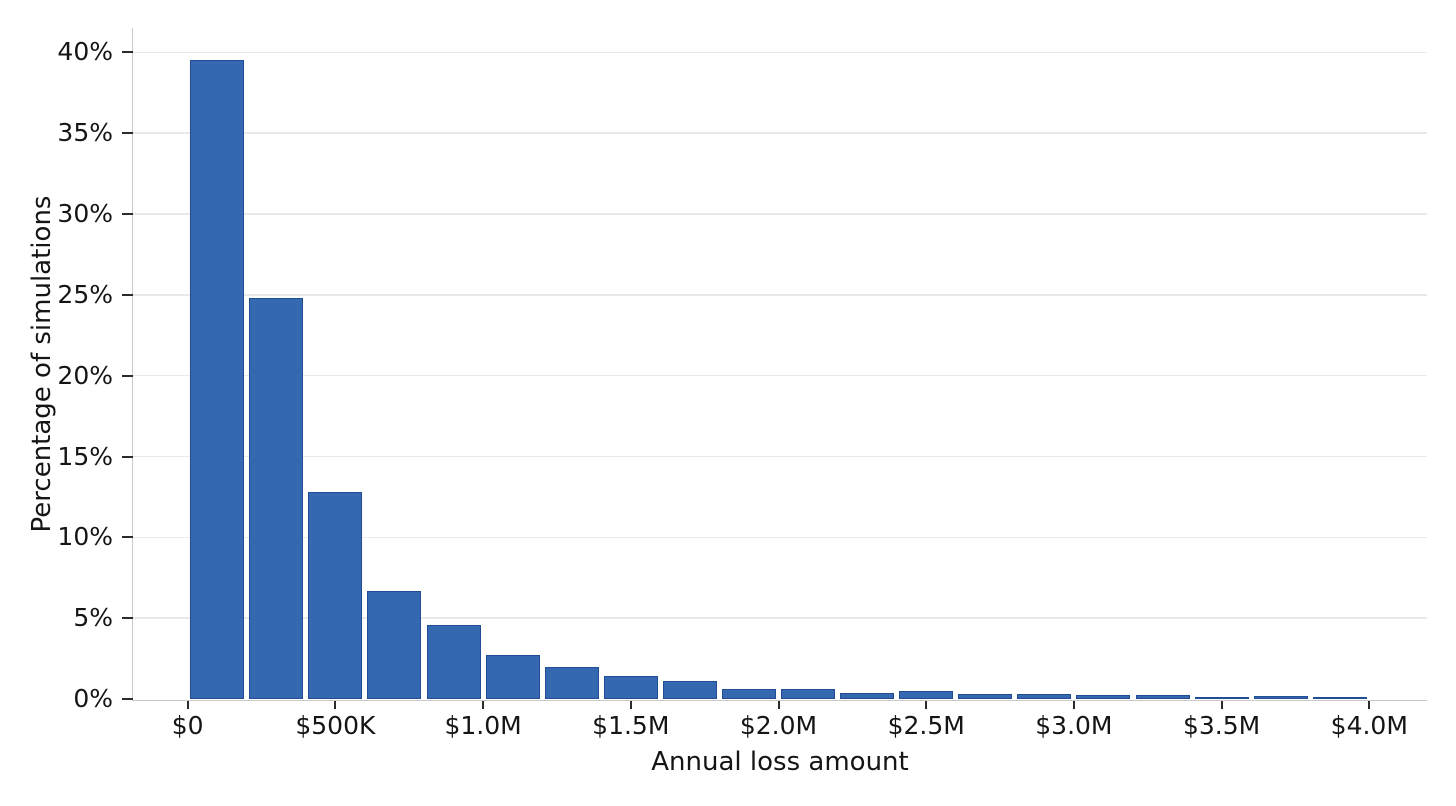 The width and height of the screenshot is (1456, 806). Describe the element at coordinates (132, 364) in the screenshot. I see `y-axis-spine` at that location.